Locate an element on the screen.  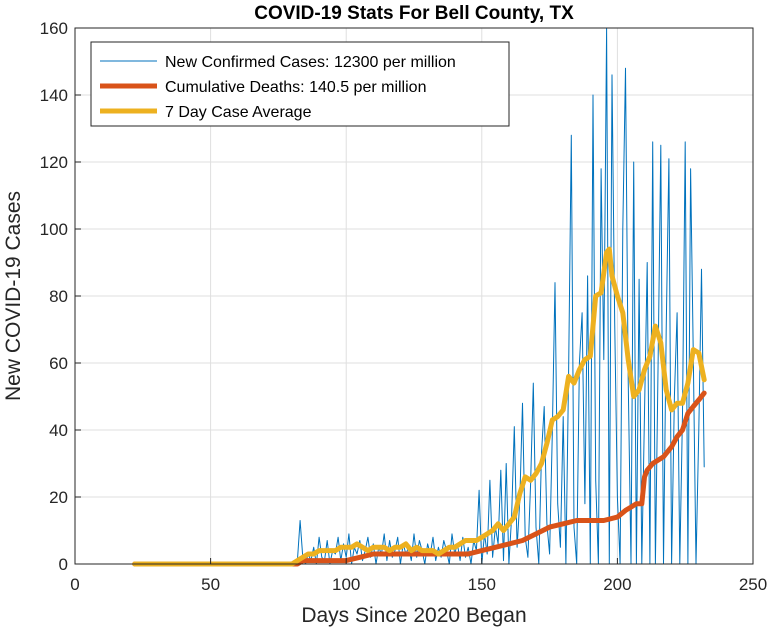
legend-entry-new-cases: New Confirmed Cases: 12300 per million is located at coordinates (310, 62).